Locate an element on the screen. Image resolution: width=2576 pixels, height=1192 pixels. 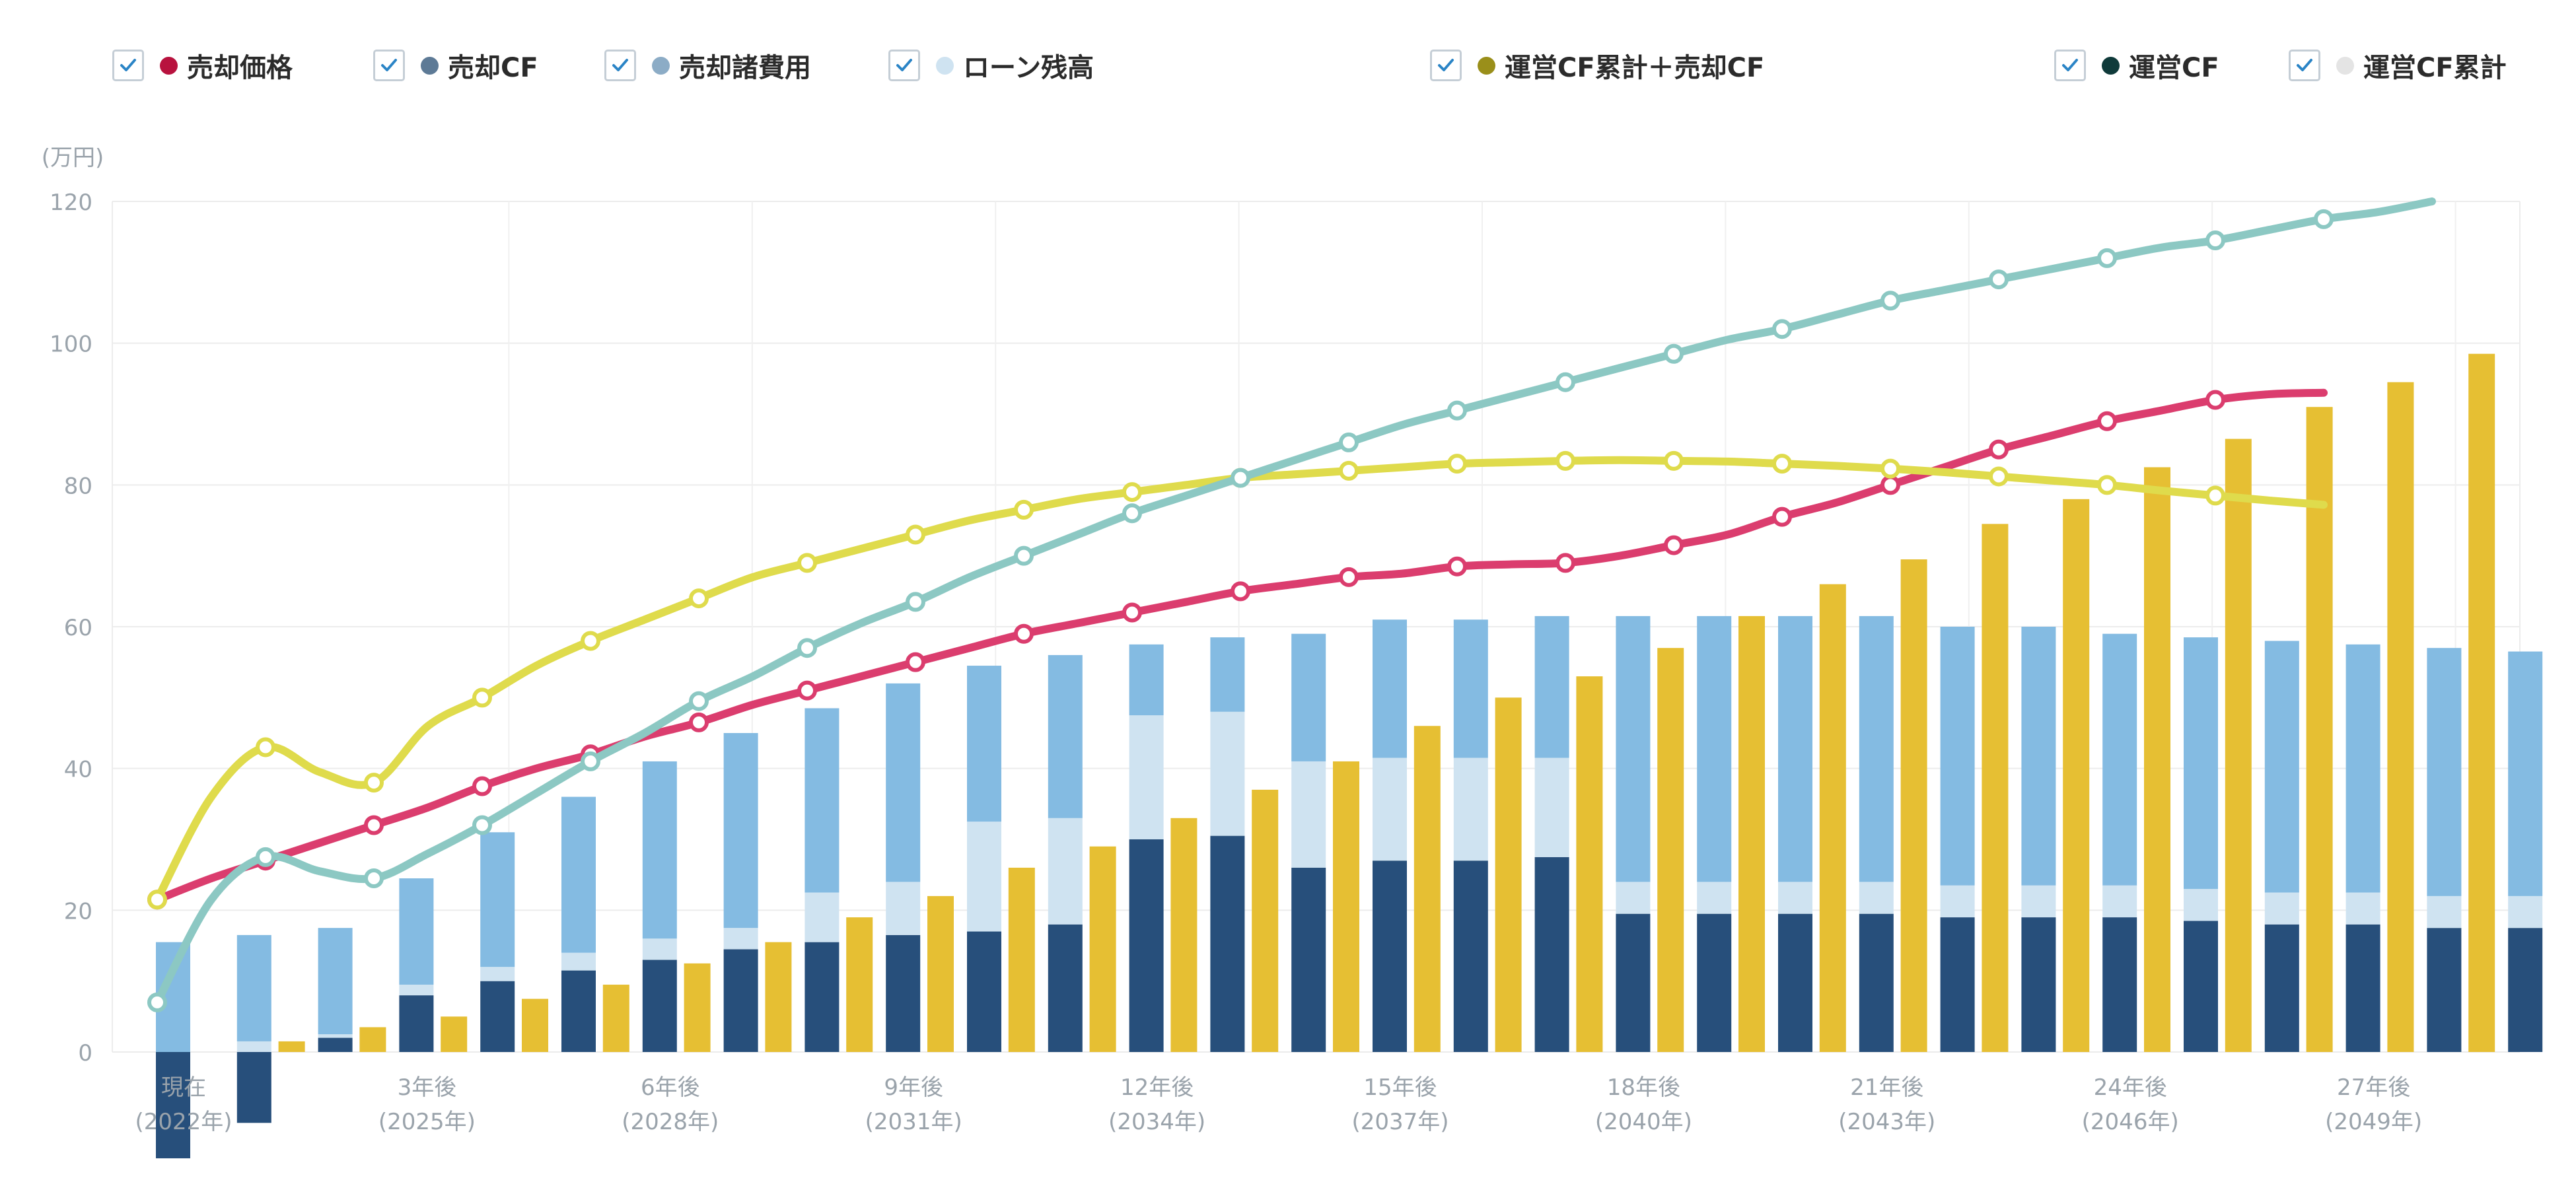
x-tick-sublabel: (2043年) is located at coordinates (1886, 1122).